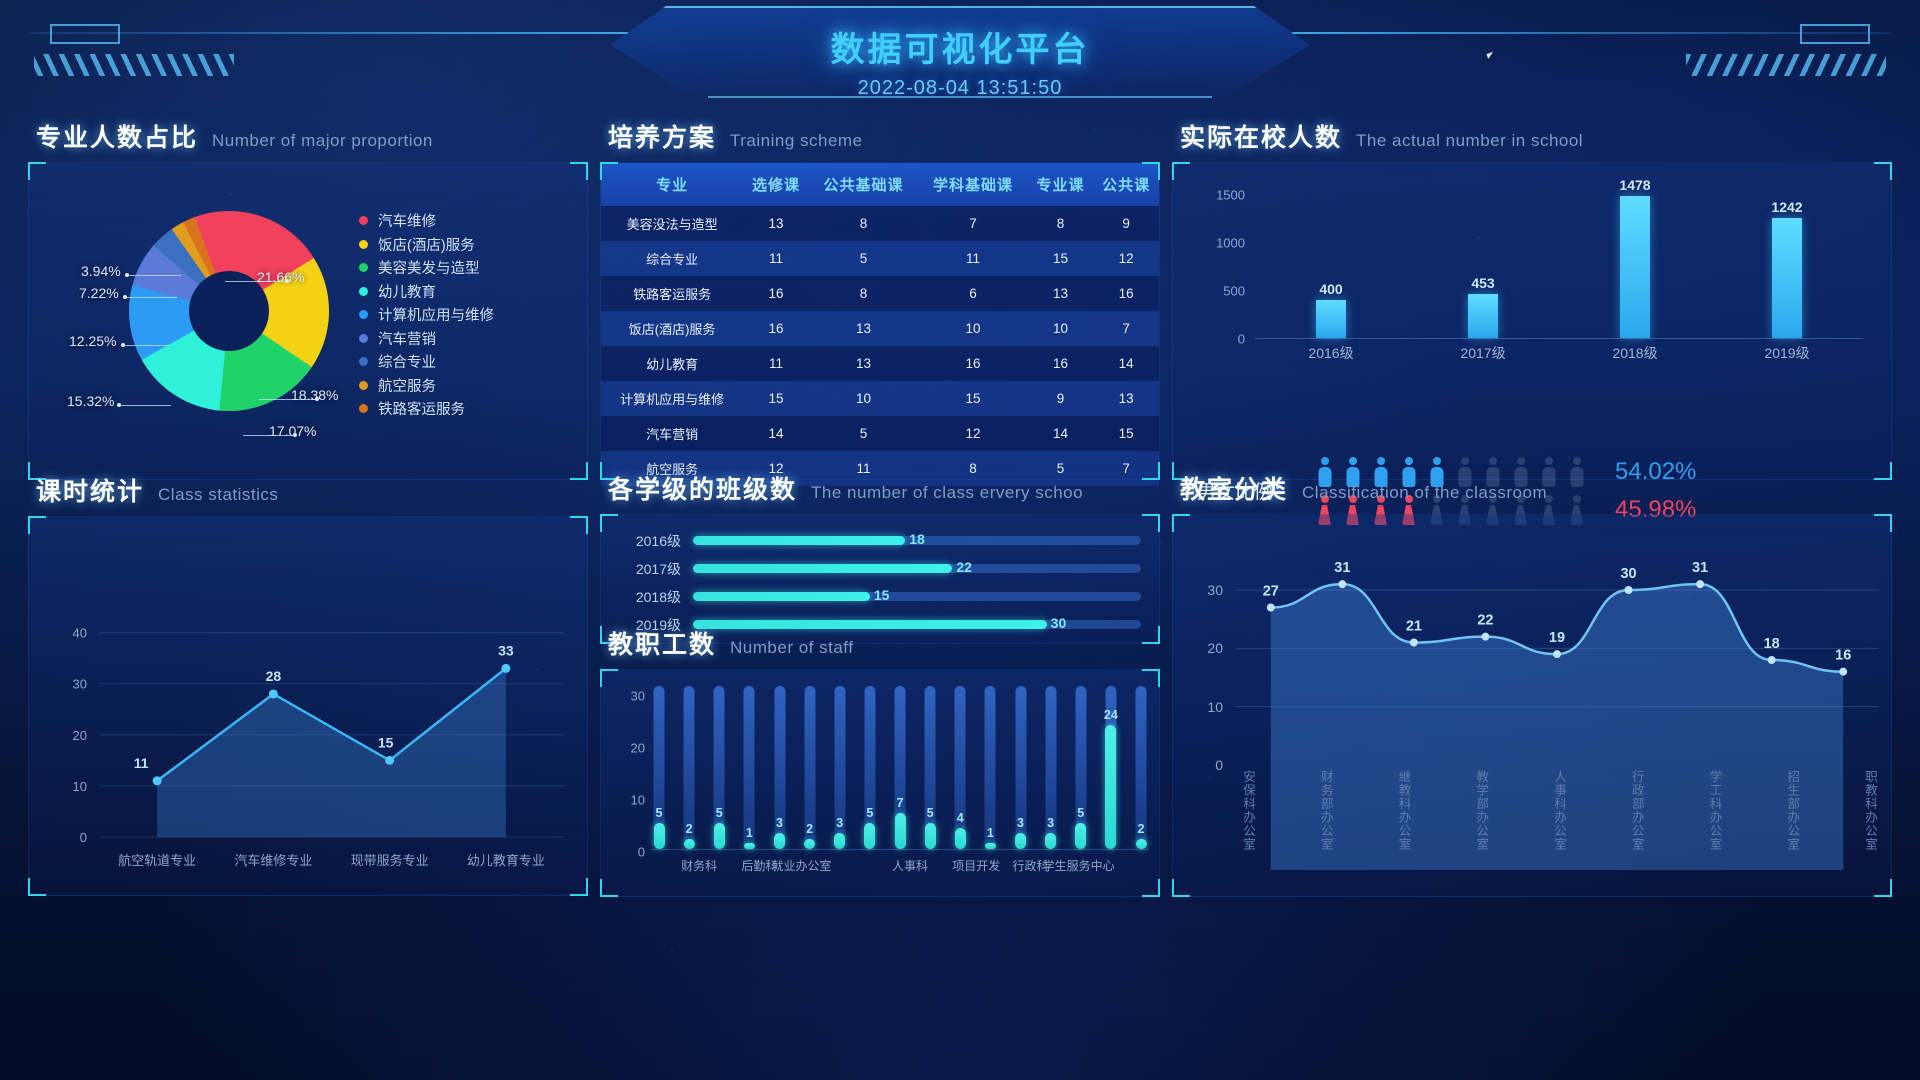 This screenshot has width=1920, height=1080. I want to click on staff-bar-column: 7, so click(900, 767).